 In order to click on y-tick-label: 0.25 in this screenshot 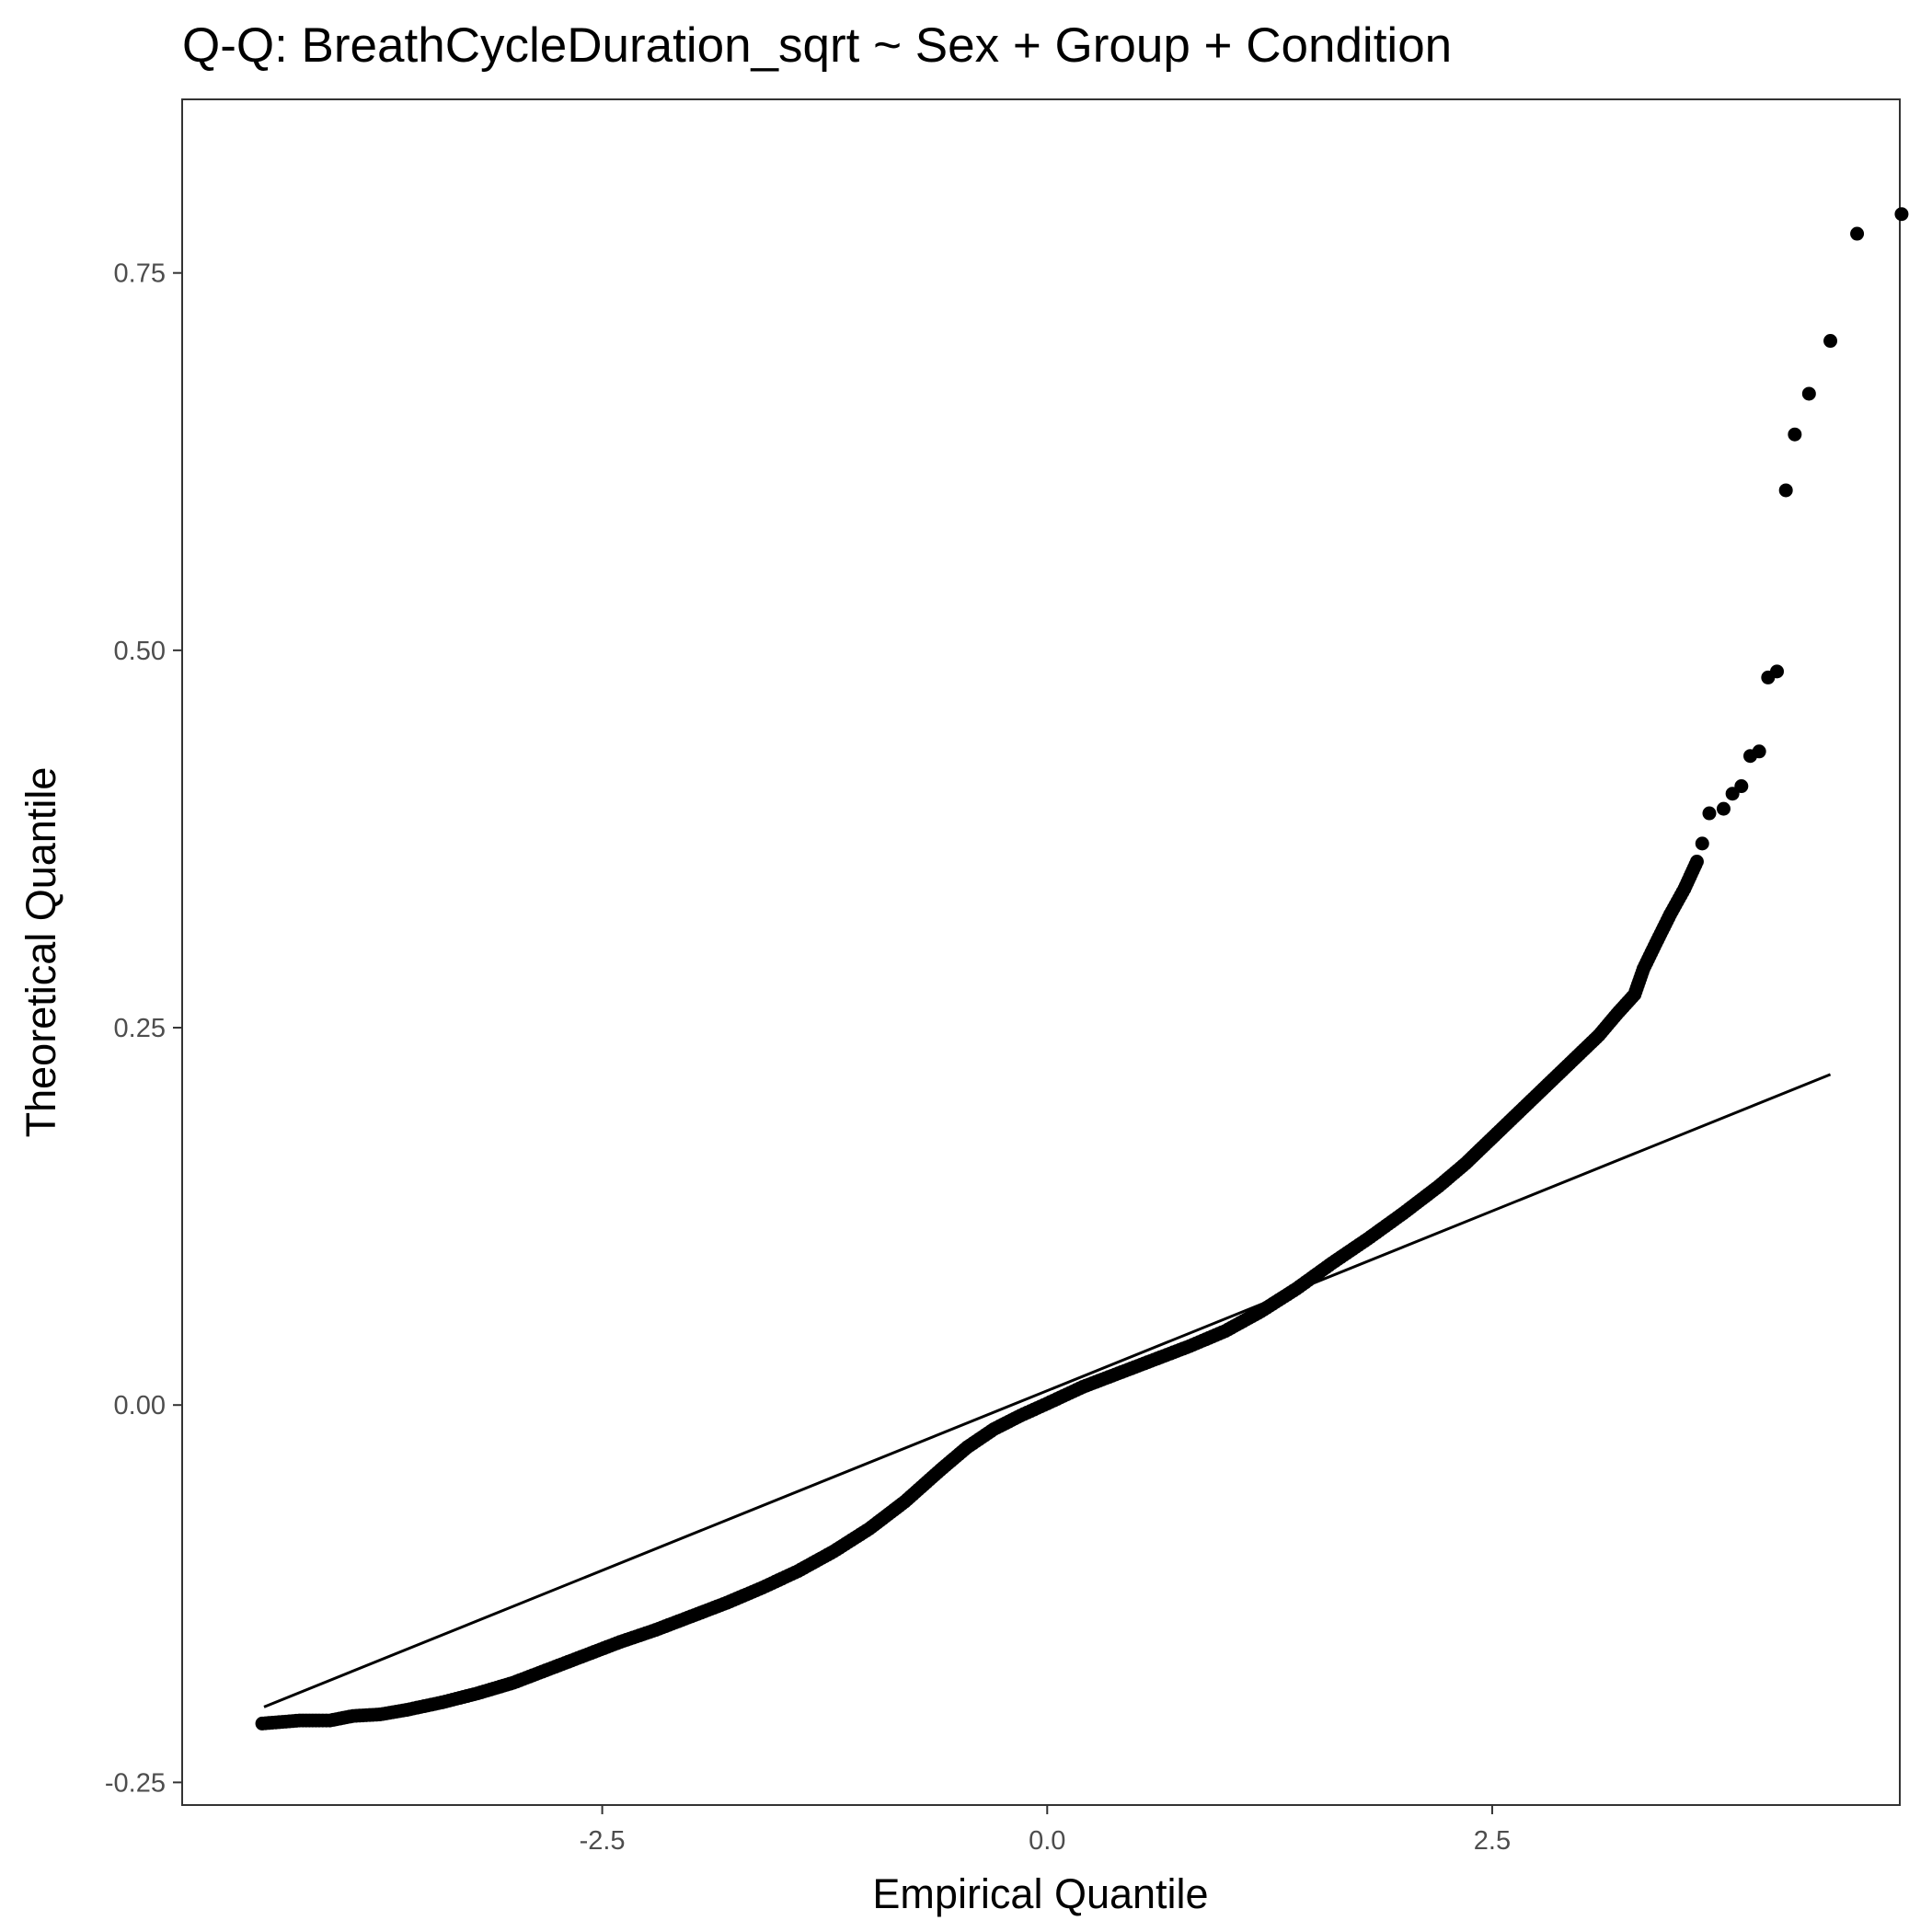, I will do `click(140, 1028)`.